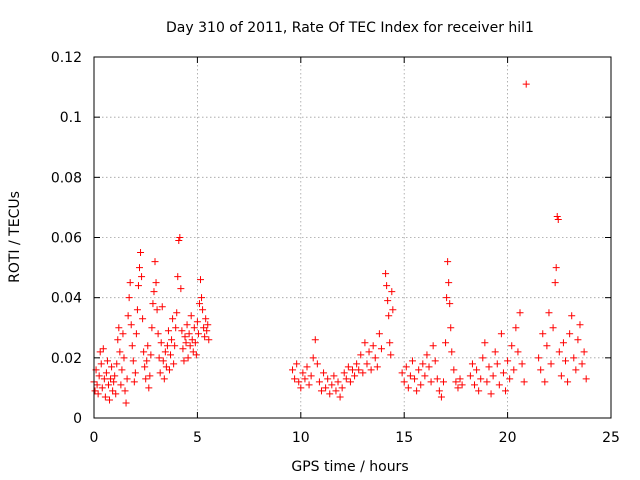  Describe the element at coordinates (66, 58) in the screenshot. I see `y-tick-label: 0.12` at that location.